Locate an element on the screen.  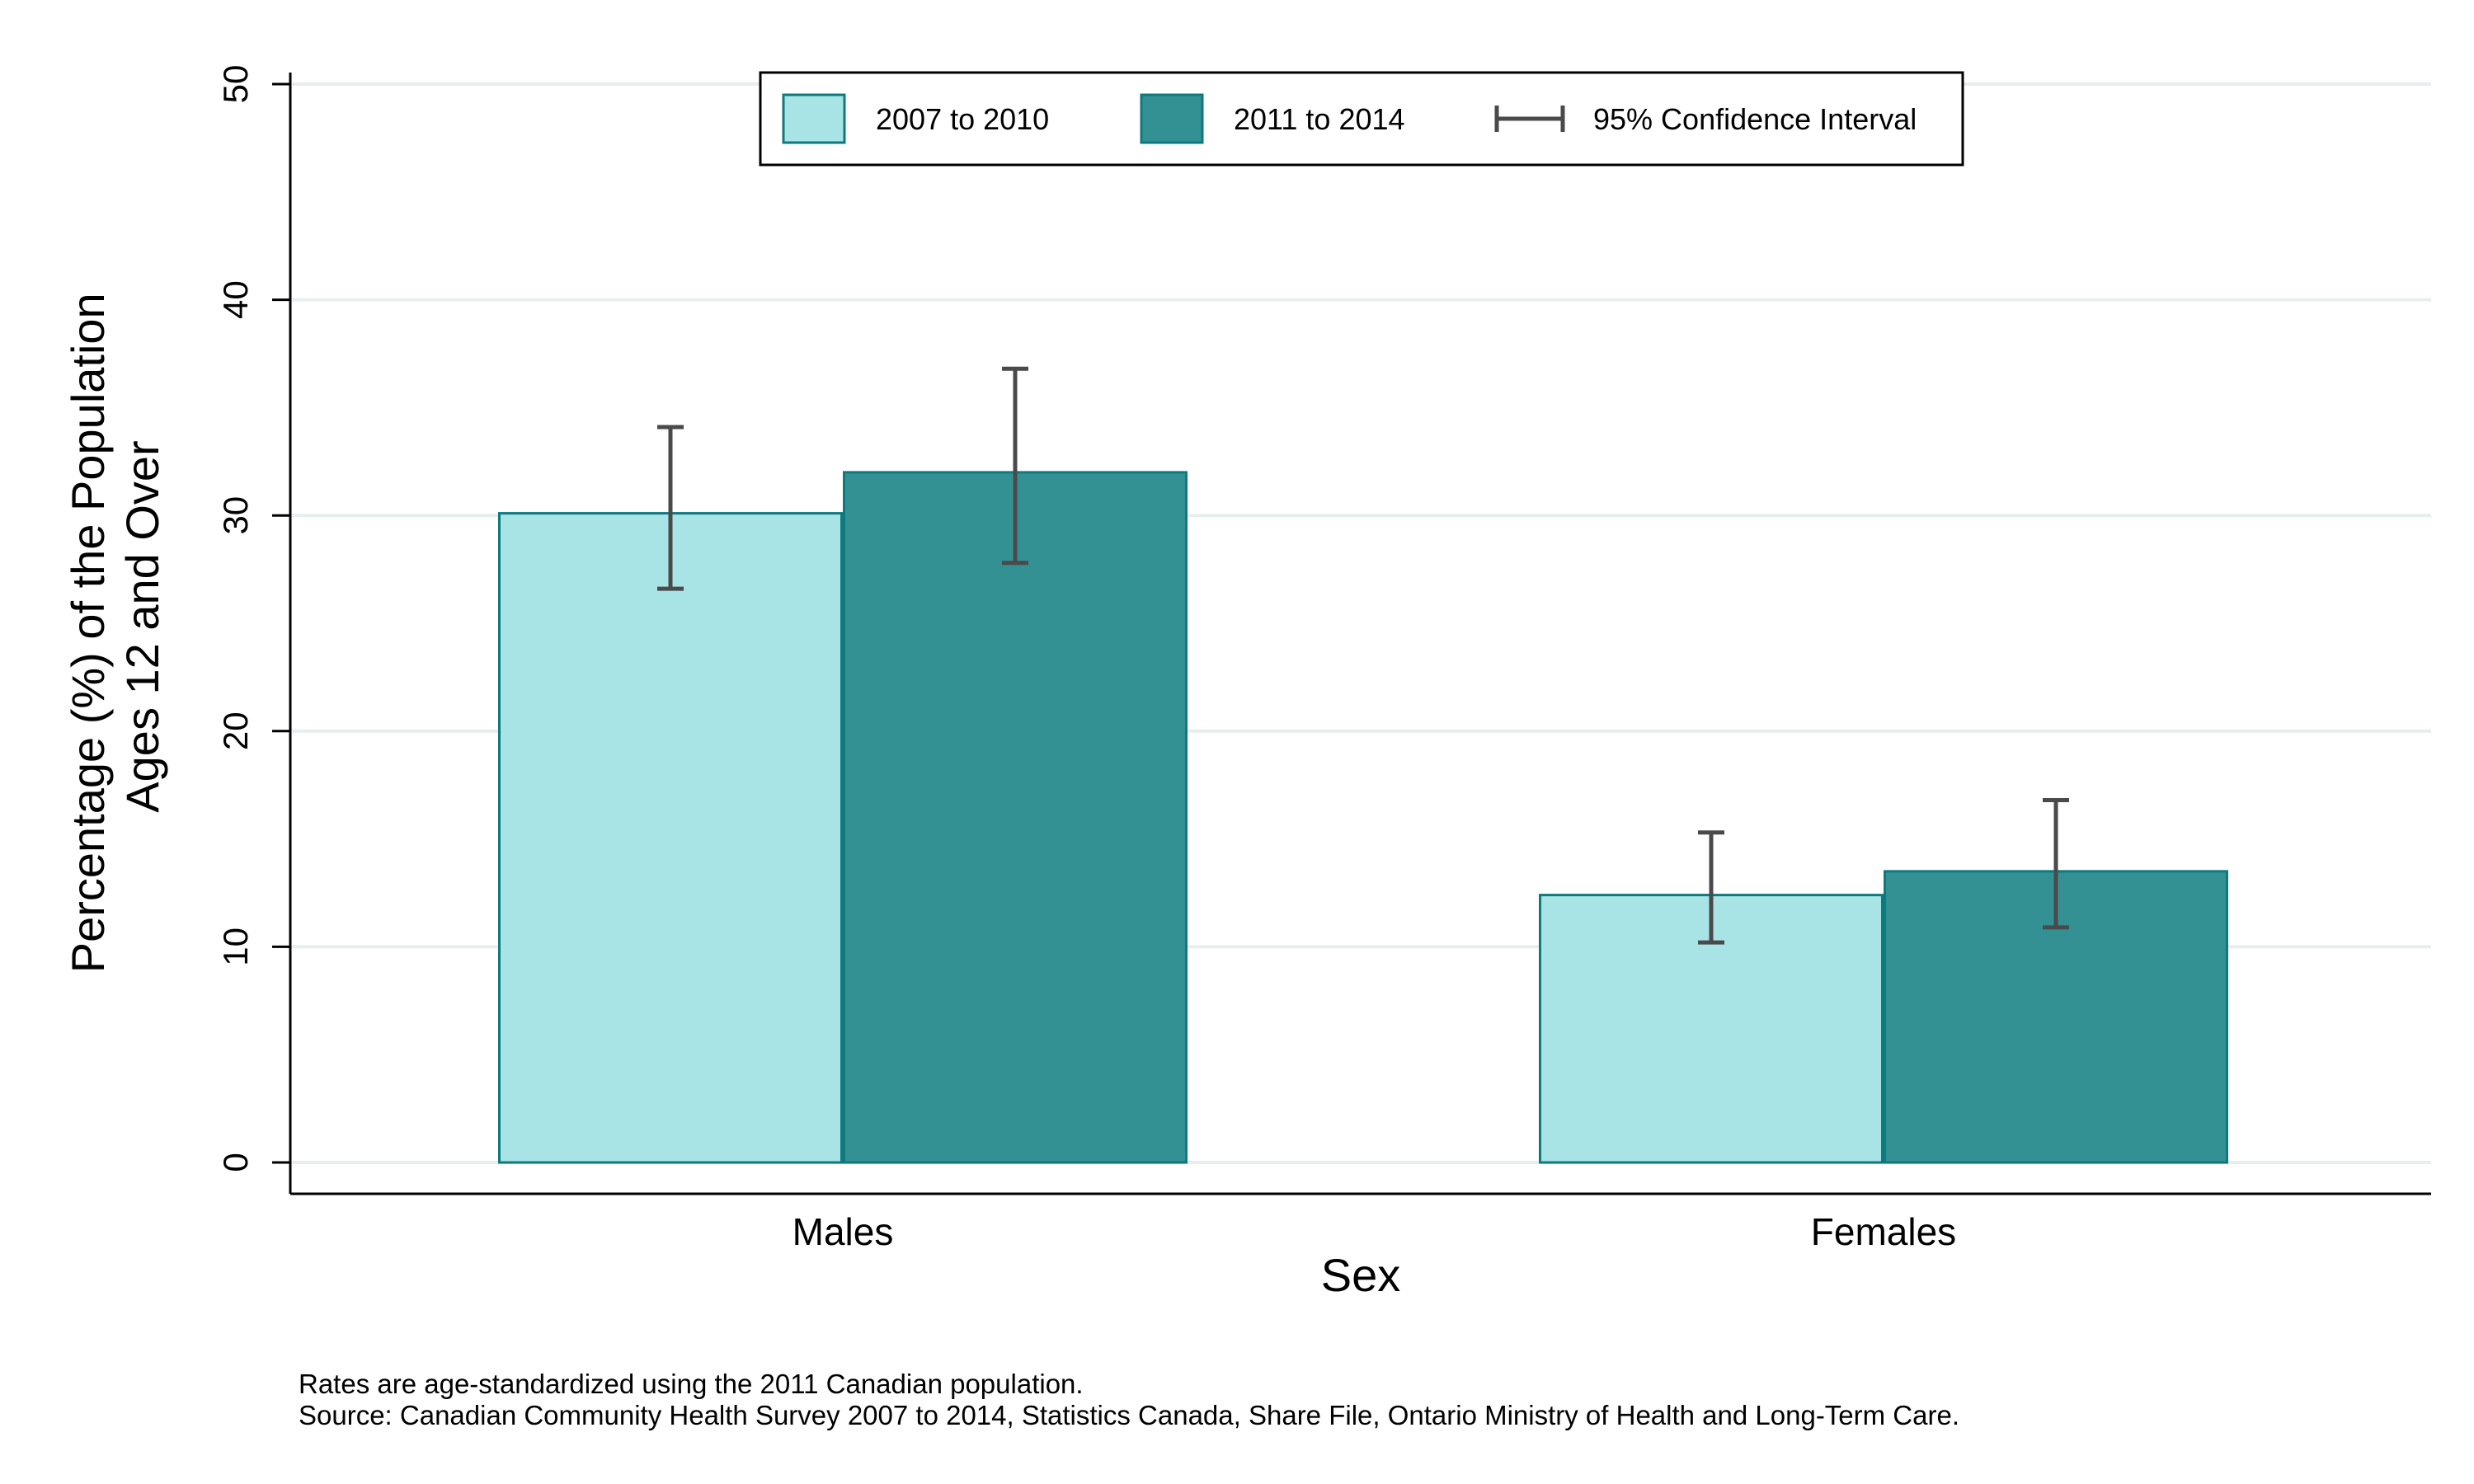
y-tick-label: 40 is located at coordinates (235, 299).